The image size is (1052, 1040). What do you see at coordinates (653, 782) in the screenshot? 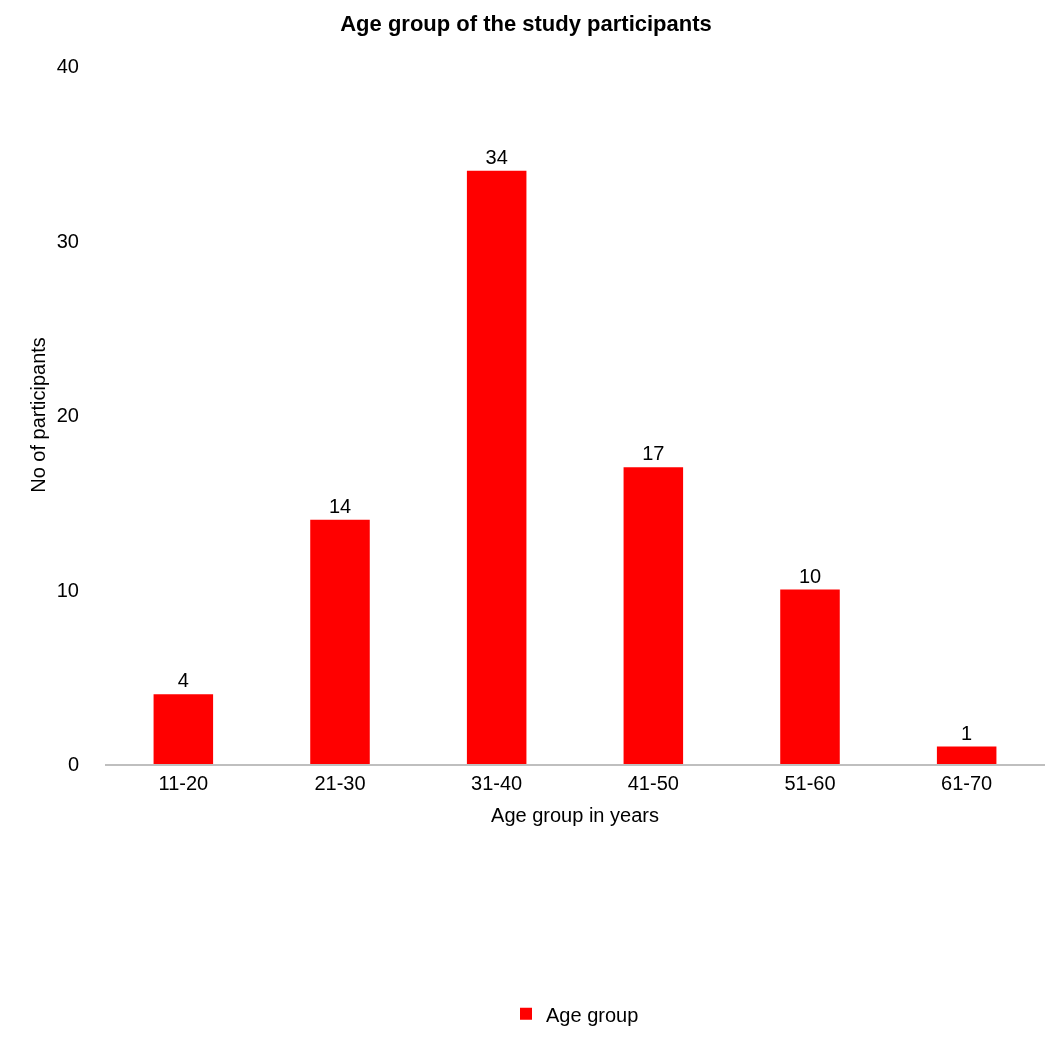
I see `x-tick-label: 41-50` at bounding box center [653, 782].